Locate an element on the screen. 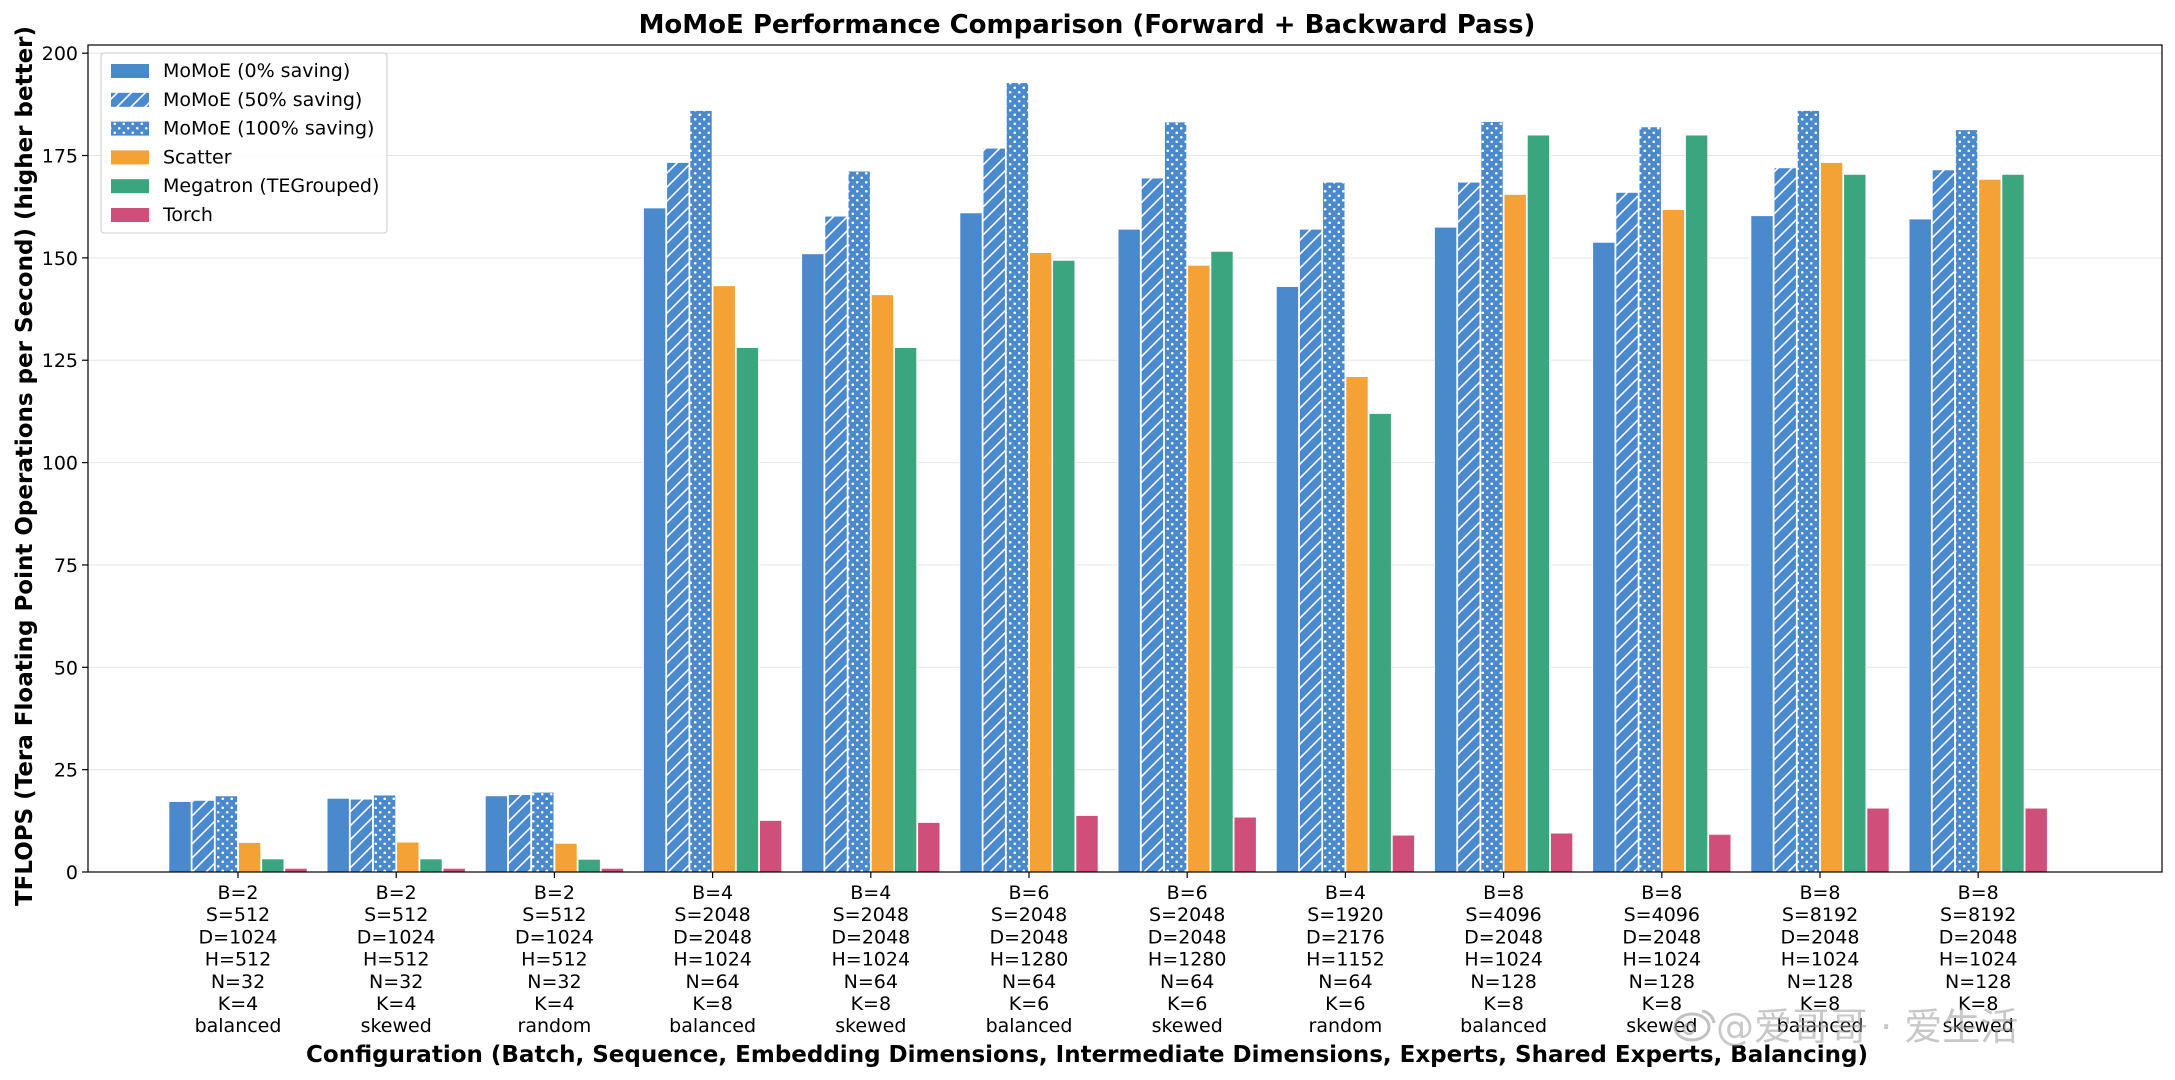 The height and width of the screenshot is (1080, 2175). legend-label: Megatron (TEGrouped) is located at coordinates (271, 186).